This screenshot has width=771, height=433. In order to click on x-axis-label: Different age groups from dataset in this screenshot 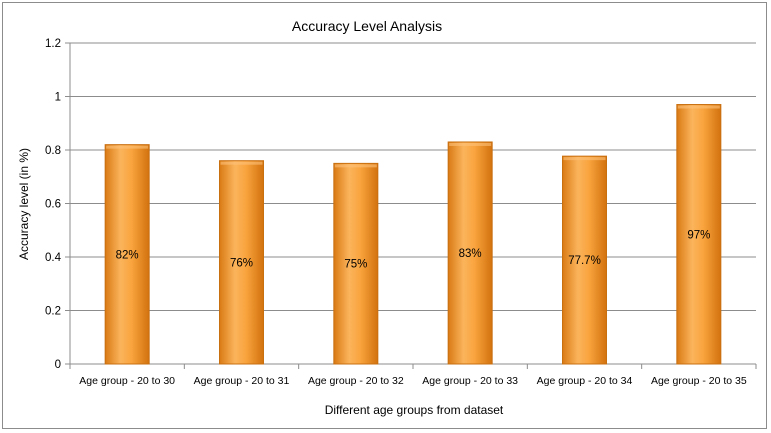, I will do `click(414, 410)`.